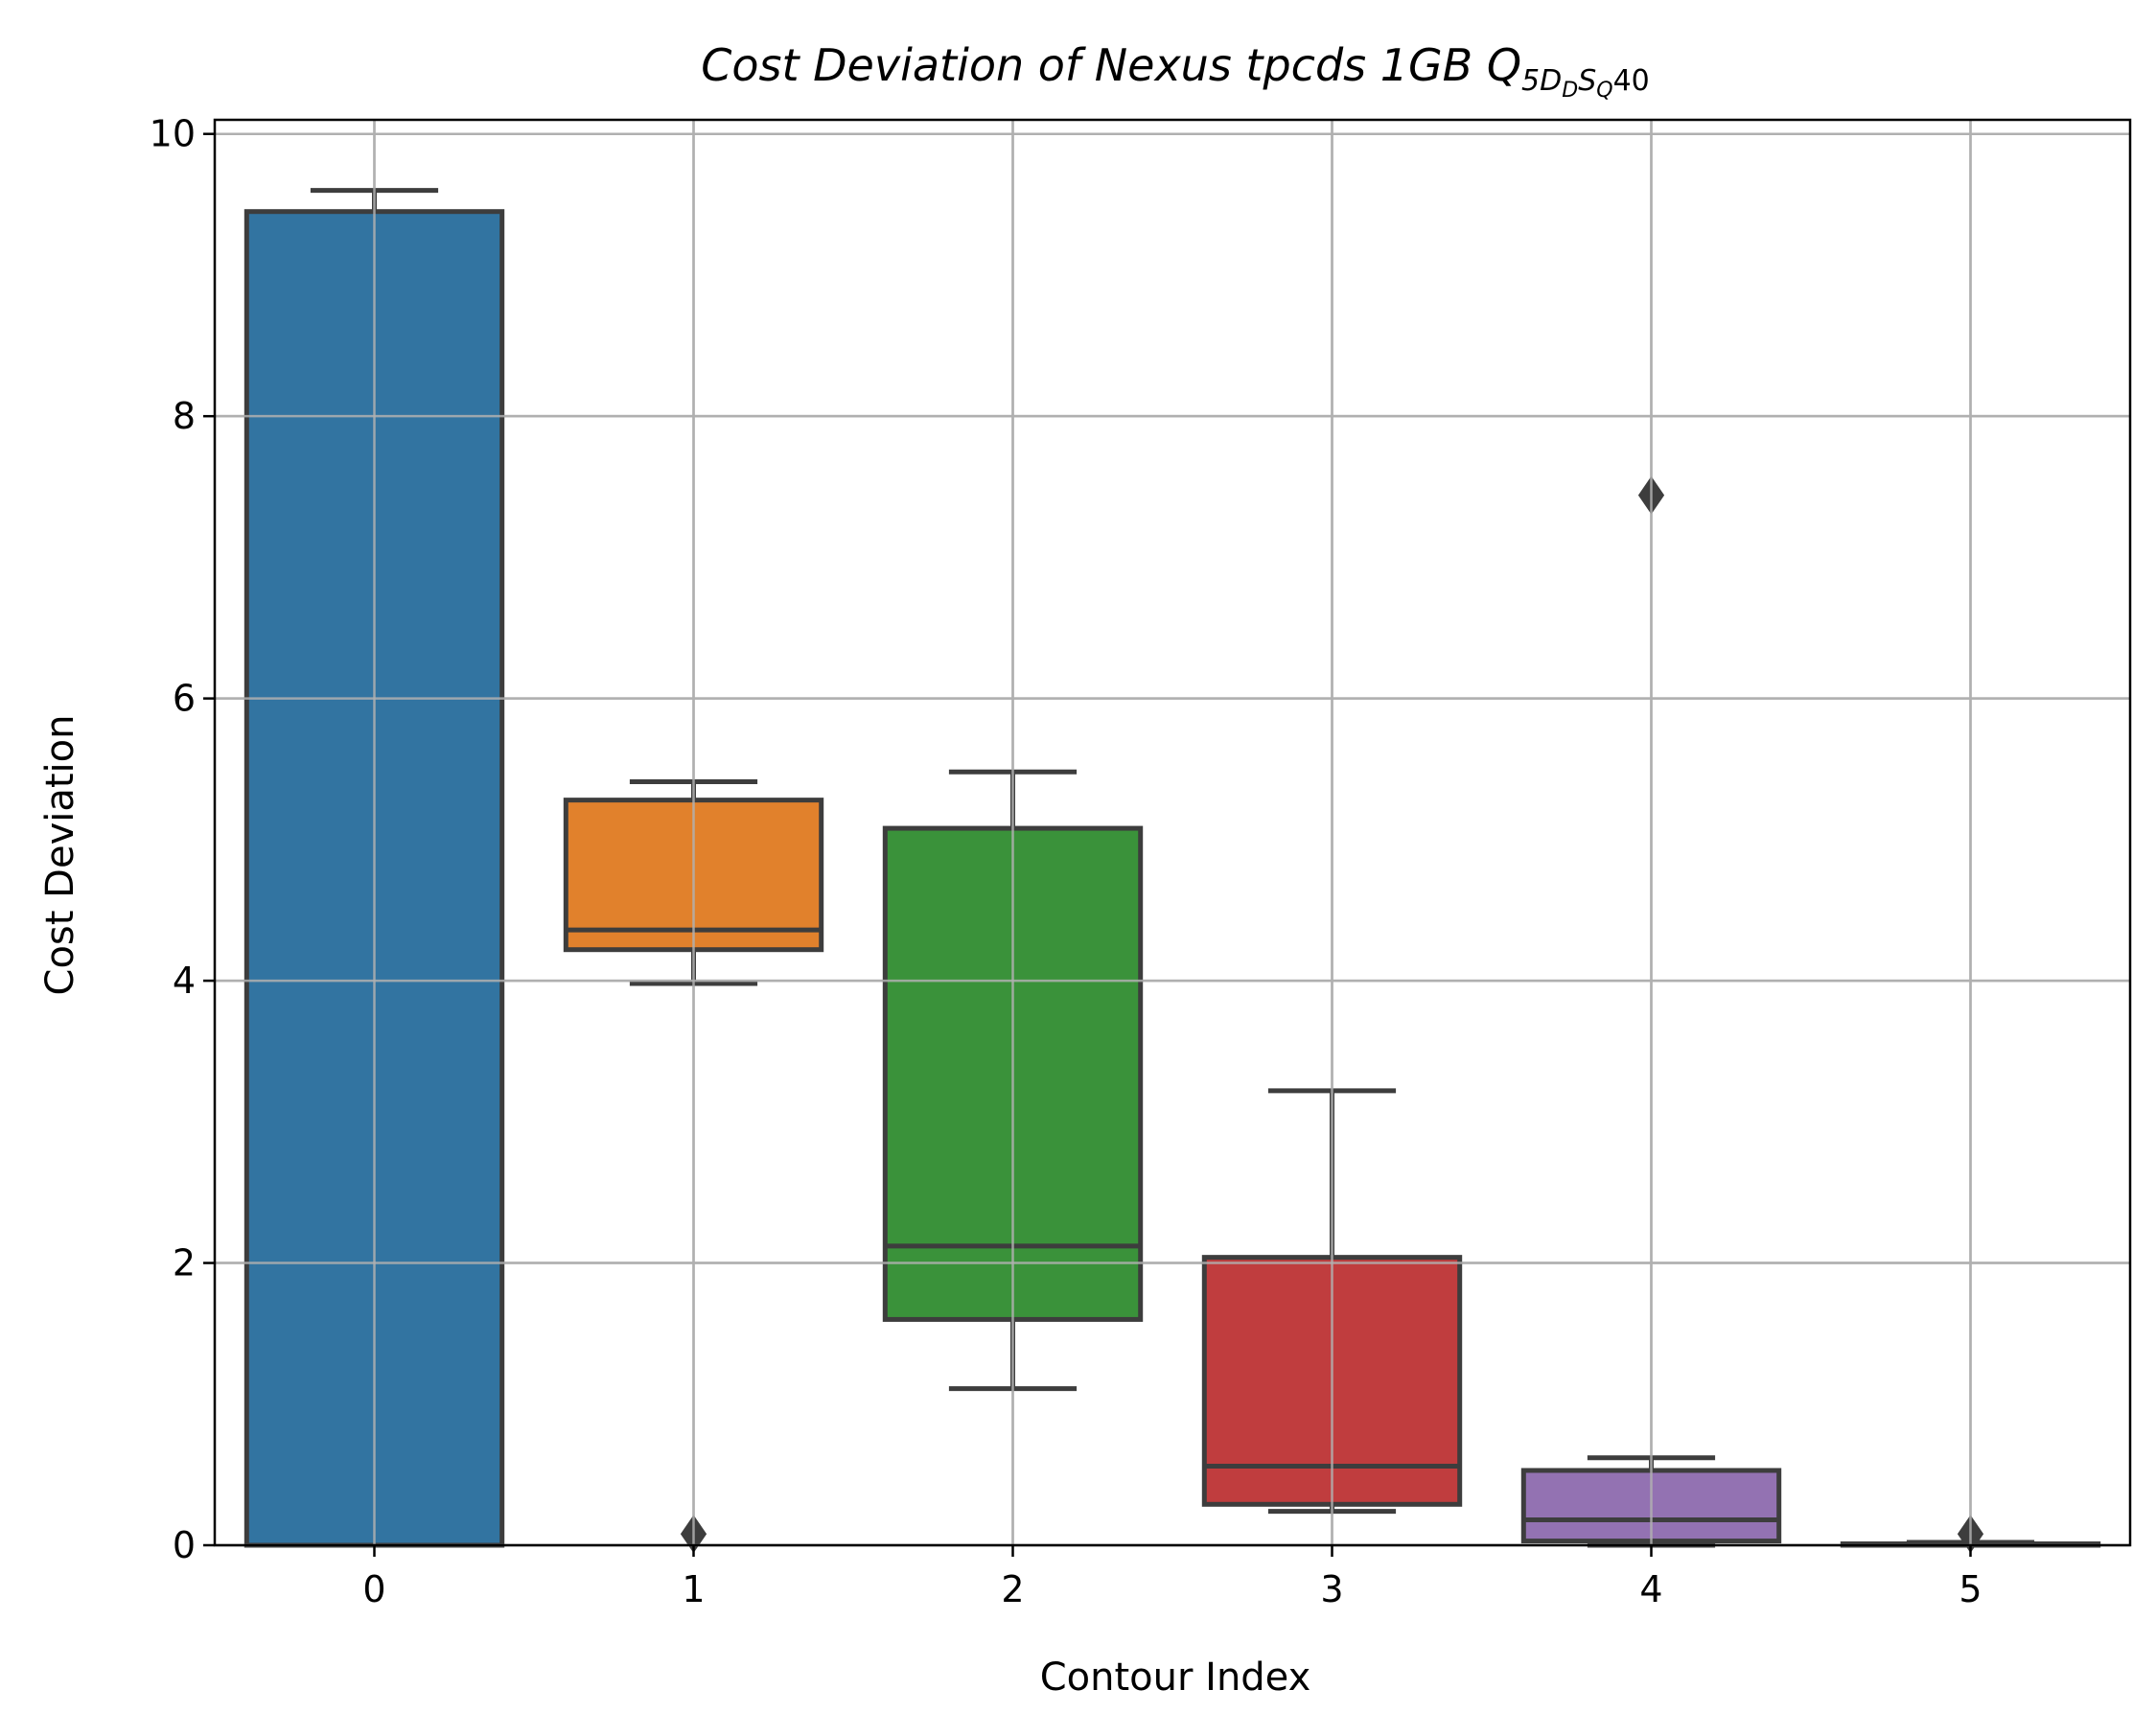 This screenshot has height=1736, width=2156. I want to click on title-suffix: 40, so click(1631, 81).